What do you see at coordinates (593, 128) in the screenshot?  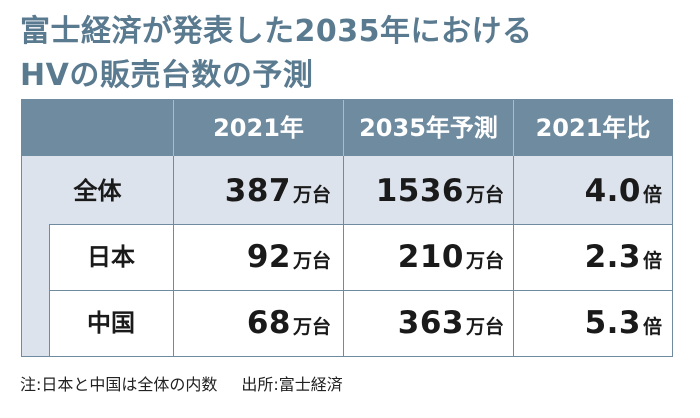 I see `header-ratio: 2021年比` at bounding box center [593, 128].